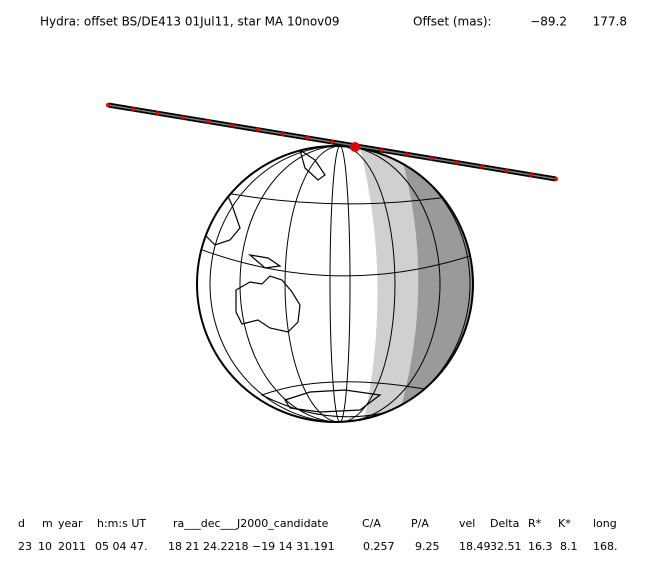  I want to click on column-header: year, so click(70, 523).